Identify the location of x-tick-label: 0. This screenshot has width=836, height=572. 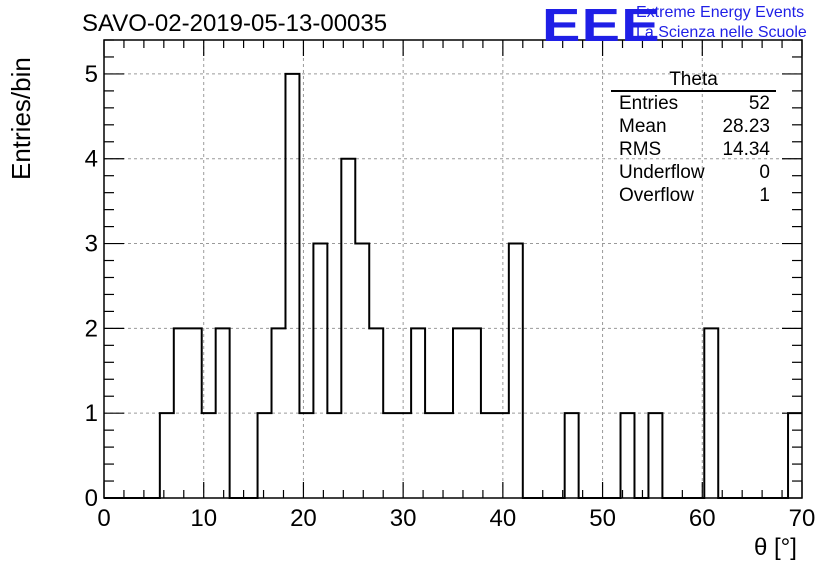
(103, 518).